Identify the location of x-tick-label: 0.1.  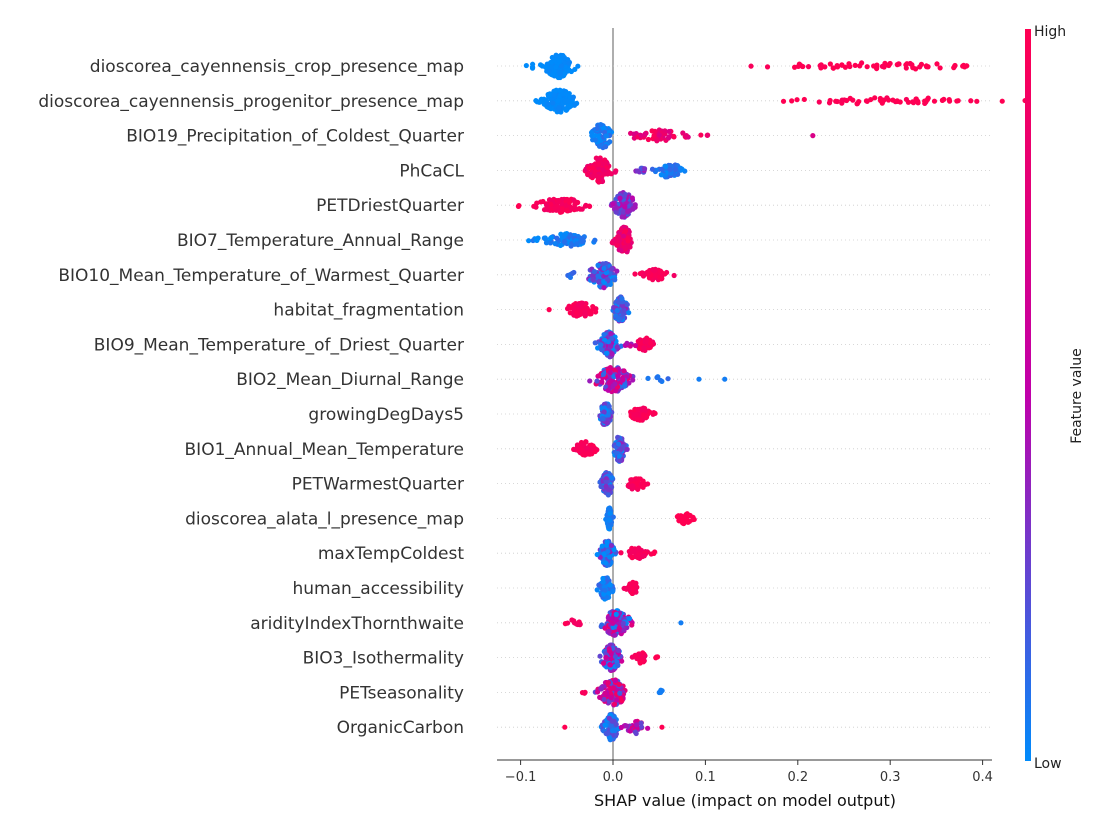
(705, 777).